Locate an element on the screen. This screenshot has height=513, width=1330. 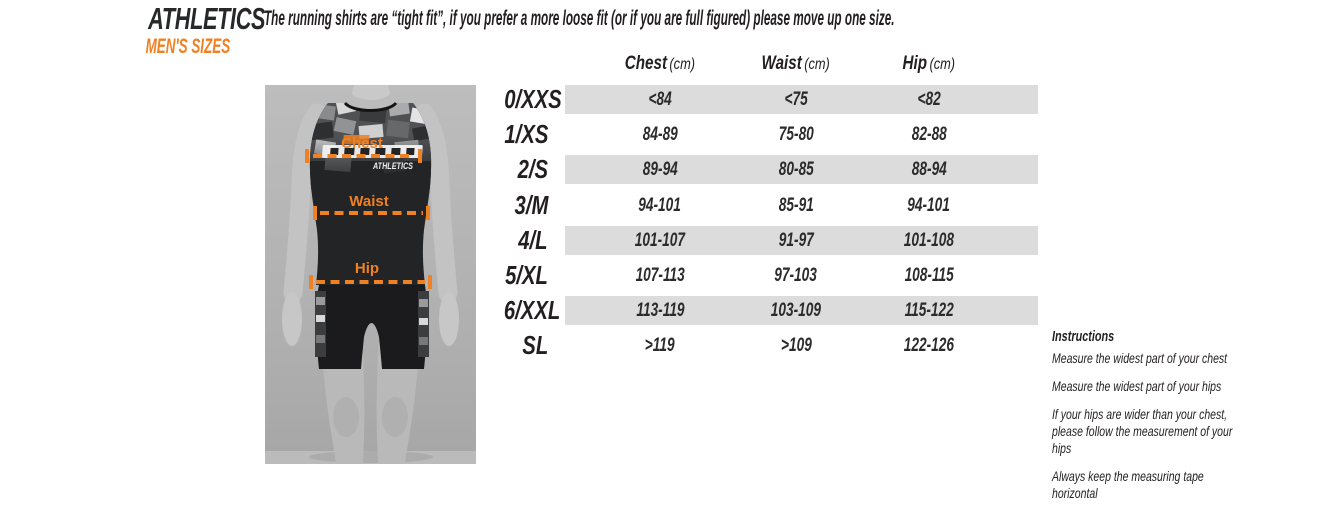
hip-value: 108-115 is located at coordinates (929, 275).